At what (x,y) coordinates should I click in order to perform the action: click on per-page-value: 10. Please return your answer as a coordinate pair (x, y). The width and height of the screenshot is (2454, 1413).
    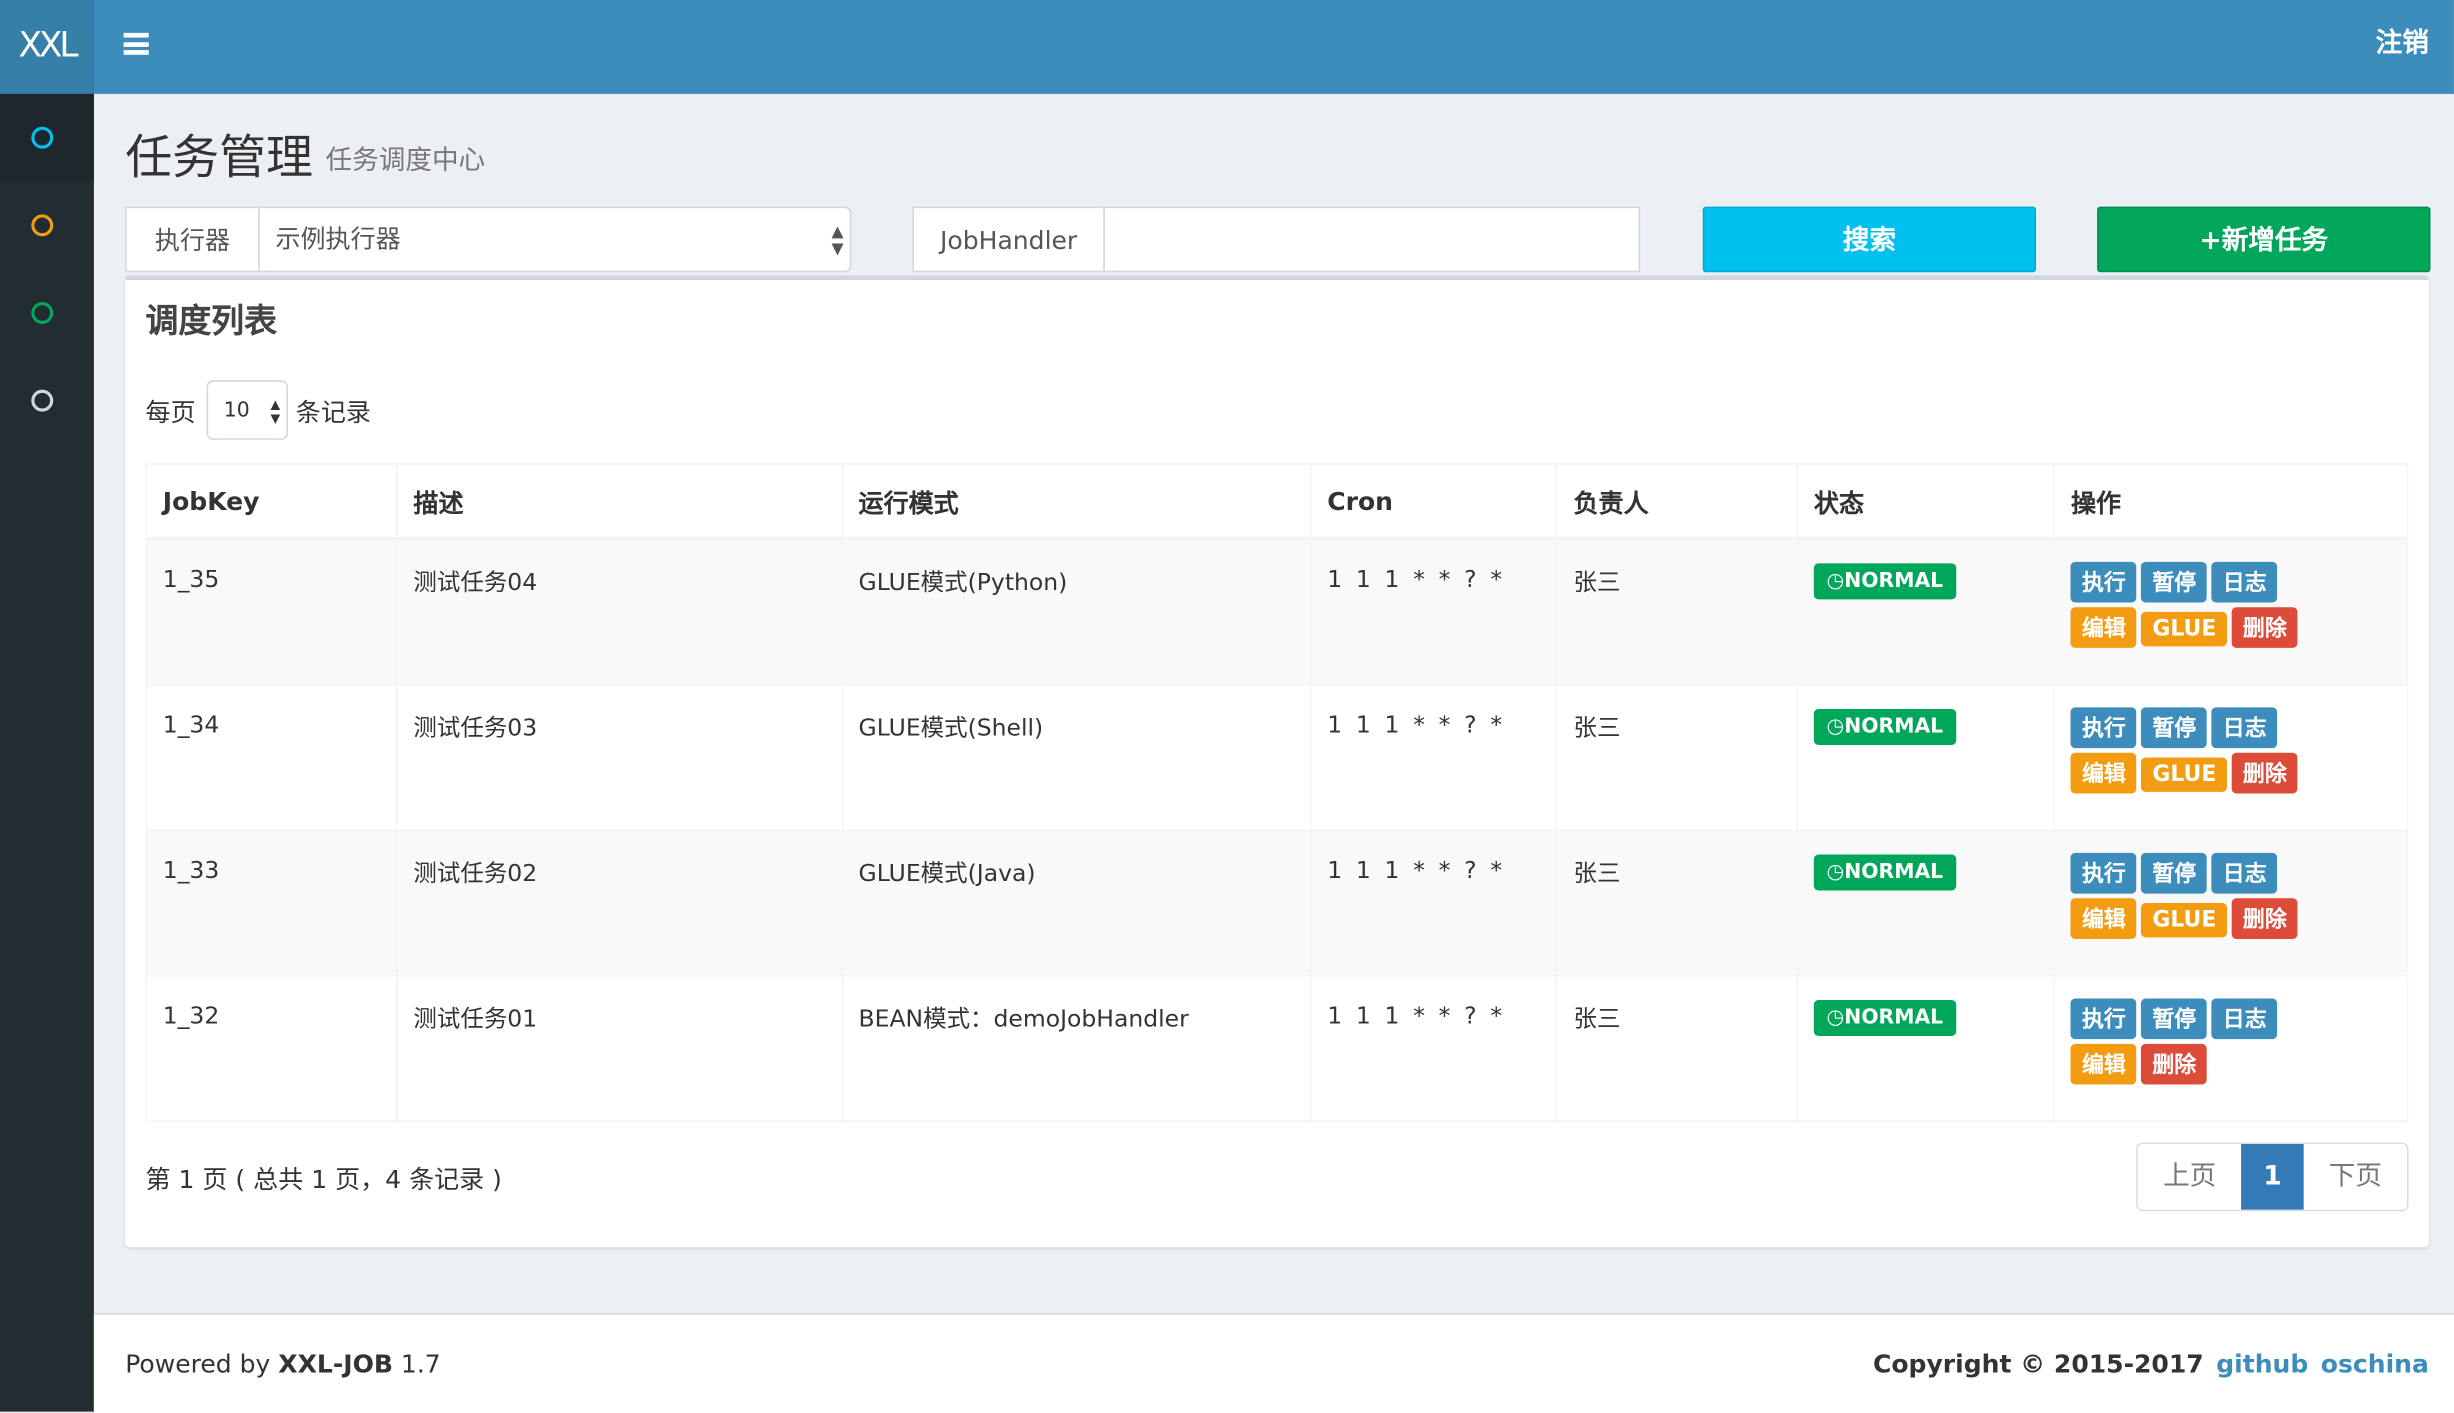
    Looking at the image, I should click on (236, 411).